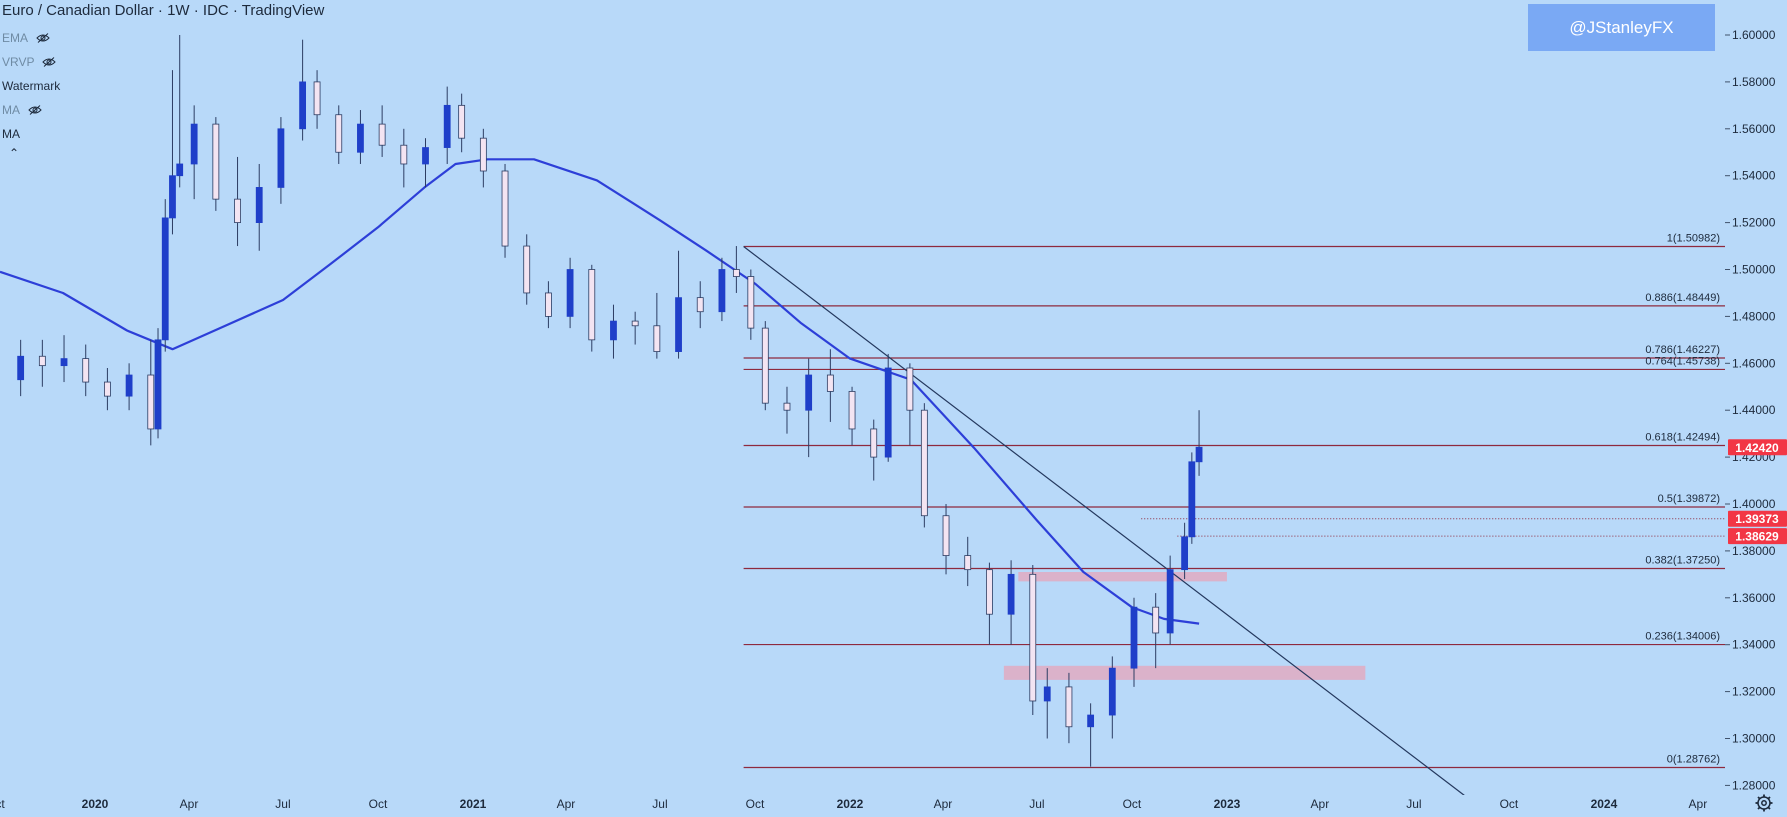 This screenshot has height=817, width=1787. I want to click on indicator-ema: EMA, so click(31, 38).